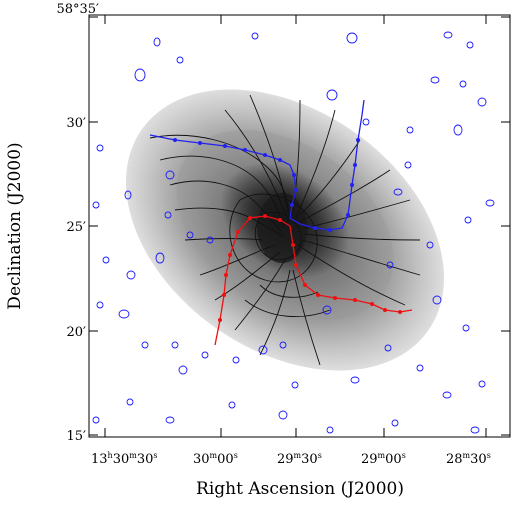 The width and height of the screenshot is (512, 512). I want to click on x-tick-label: 29m00s, so click(383, 459).